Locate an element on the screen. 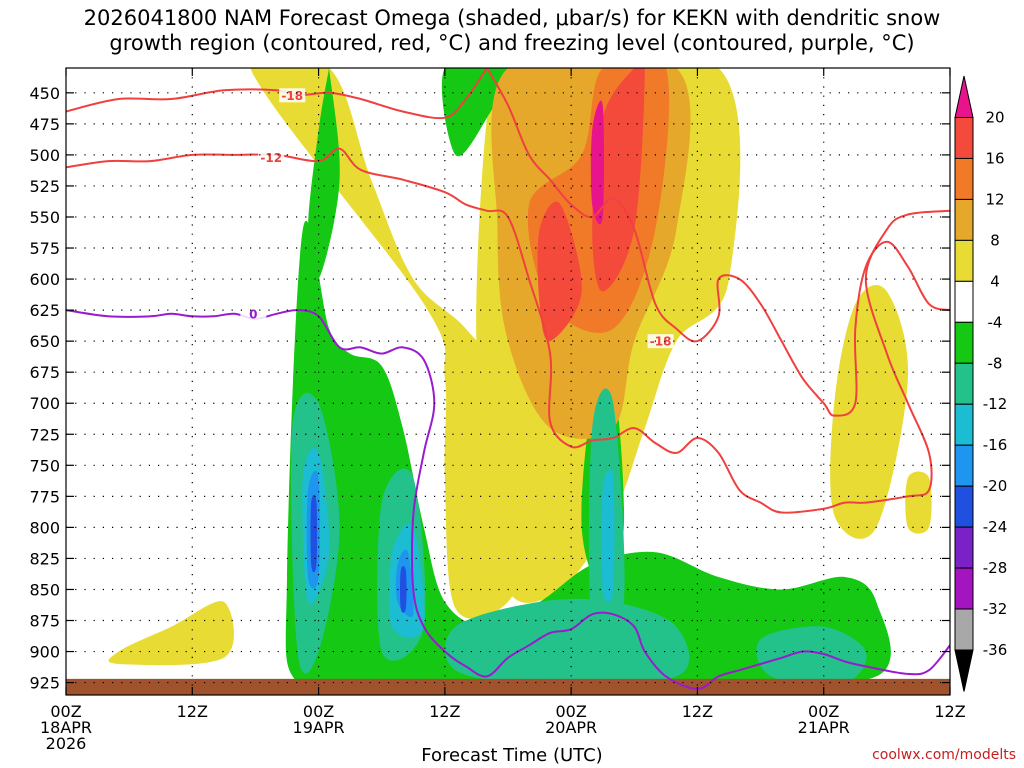 The width and height of the screenshot is (1024, 768). colorbar-label-10: -24 is located at coordinates (995, 527).